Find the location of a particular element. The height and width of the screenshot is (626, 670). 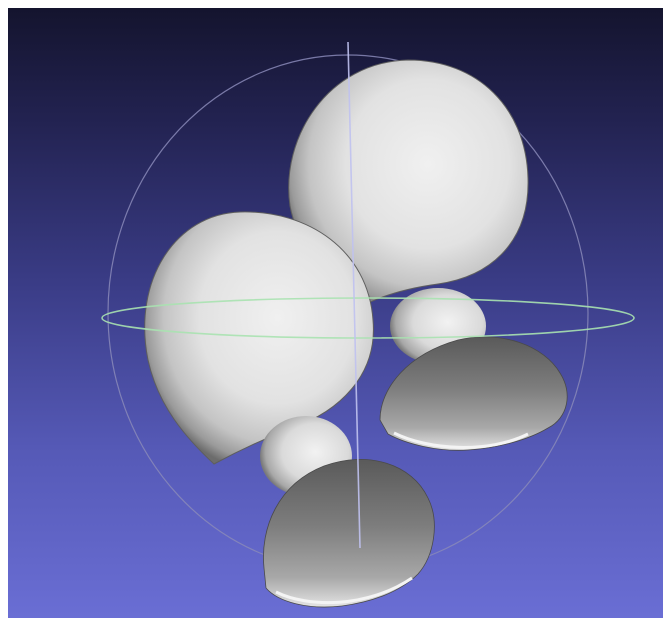

cap-back-rim is located at coordinates (461, 440).